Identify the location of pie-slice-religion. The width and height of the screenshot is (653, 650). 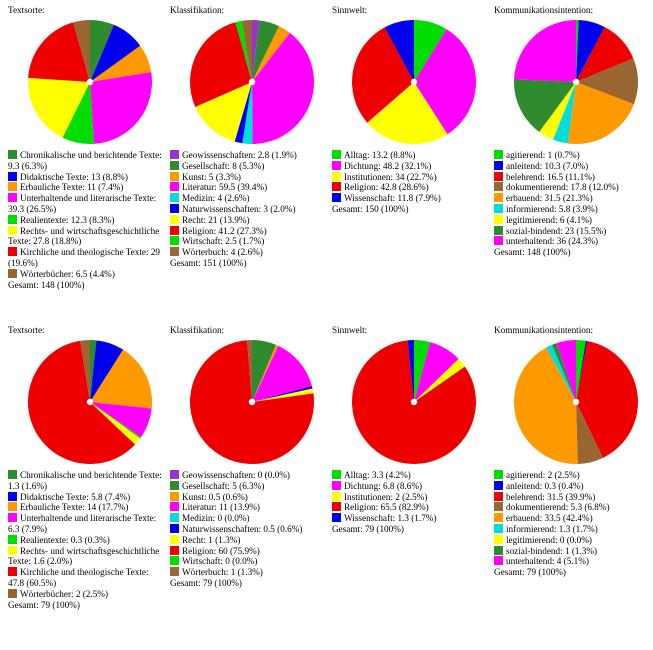
(221, 64).